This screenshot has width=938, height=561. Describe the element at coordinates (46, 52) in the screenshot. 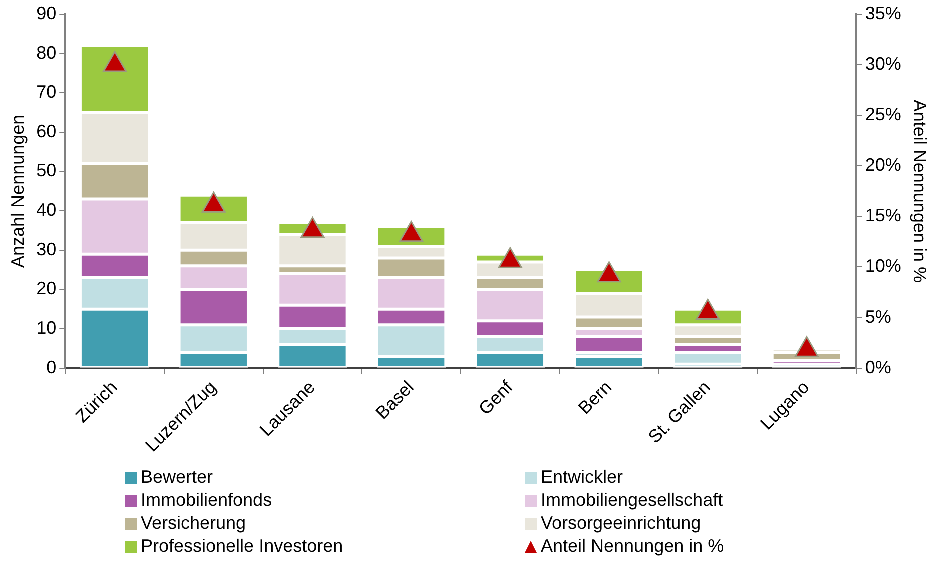

I see `y-tick-label: 80` at that location.